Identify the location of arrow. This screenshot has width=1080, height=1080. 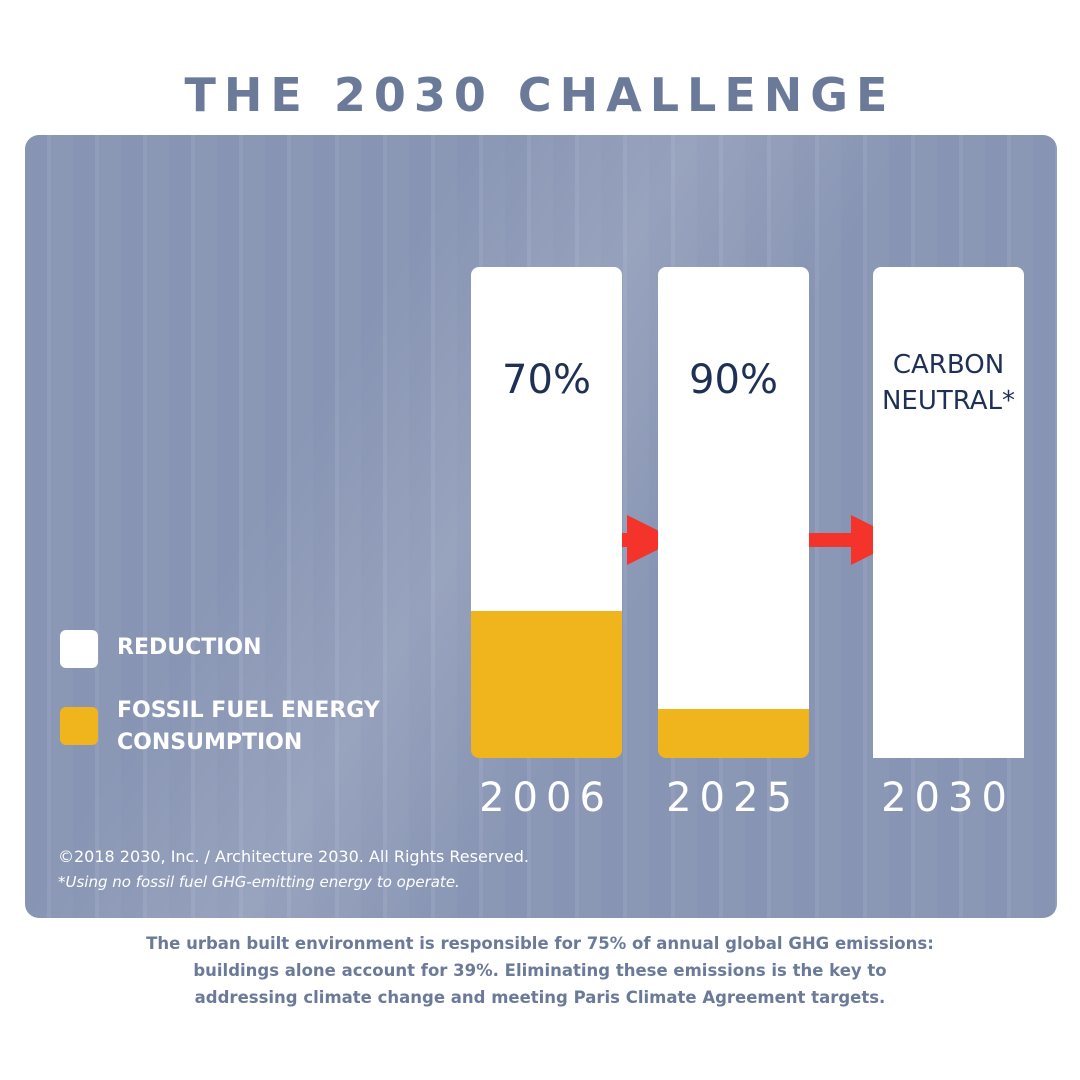
(624, 540).